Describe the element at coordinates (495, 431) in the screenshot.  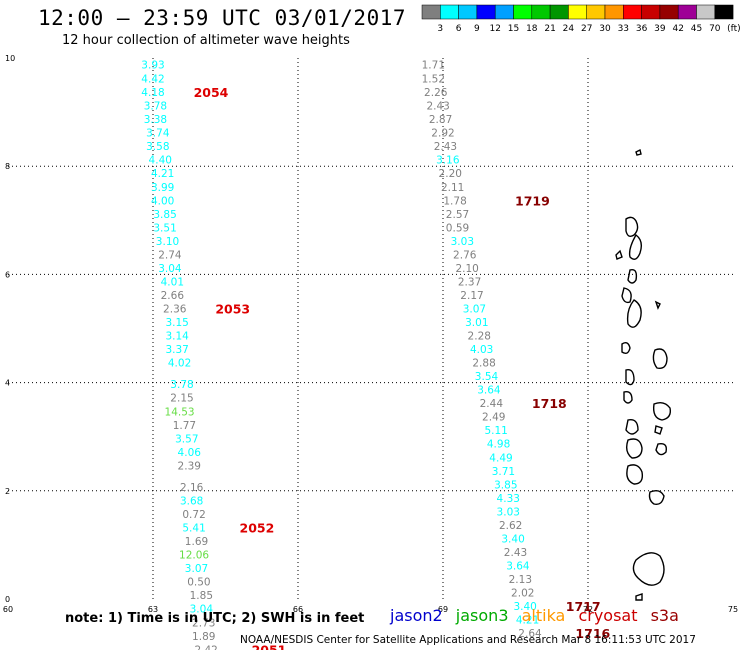
I see `wave-height-label: 5.11` at that location.